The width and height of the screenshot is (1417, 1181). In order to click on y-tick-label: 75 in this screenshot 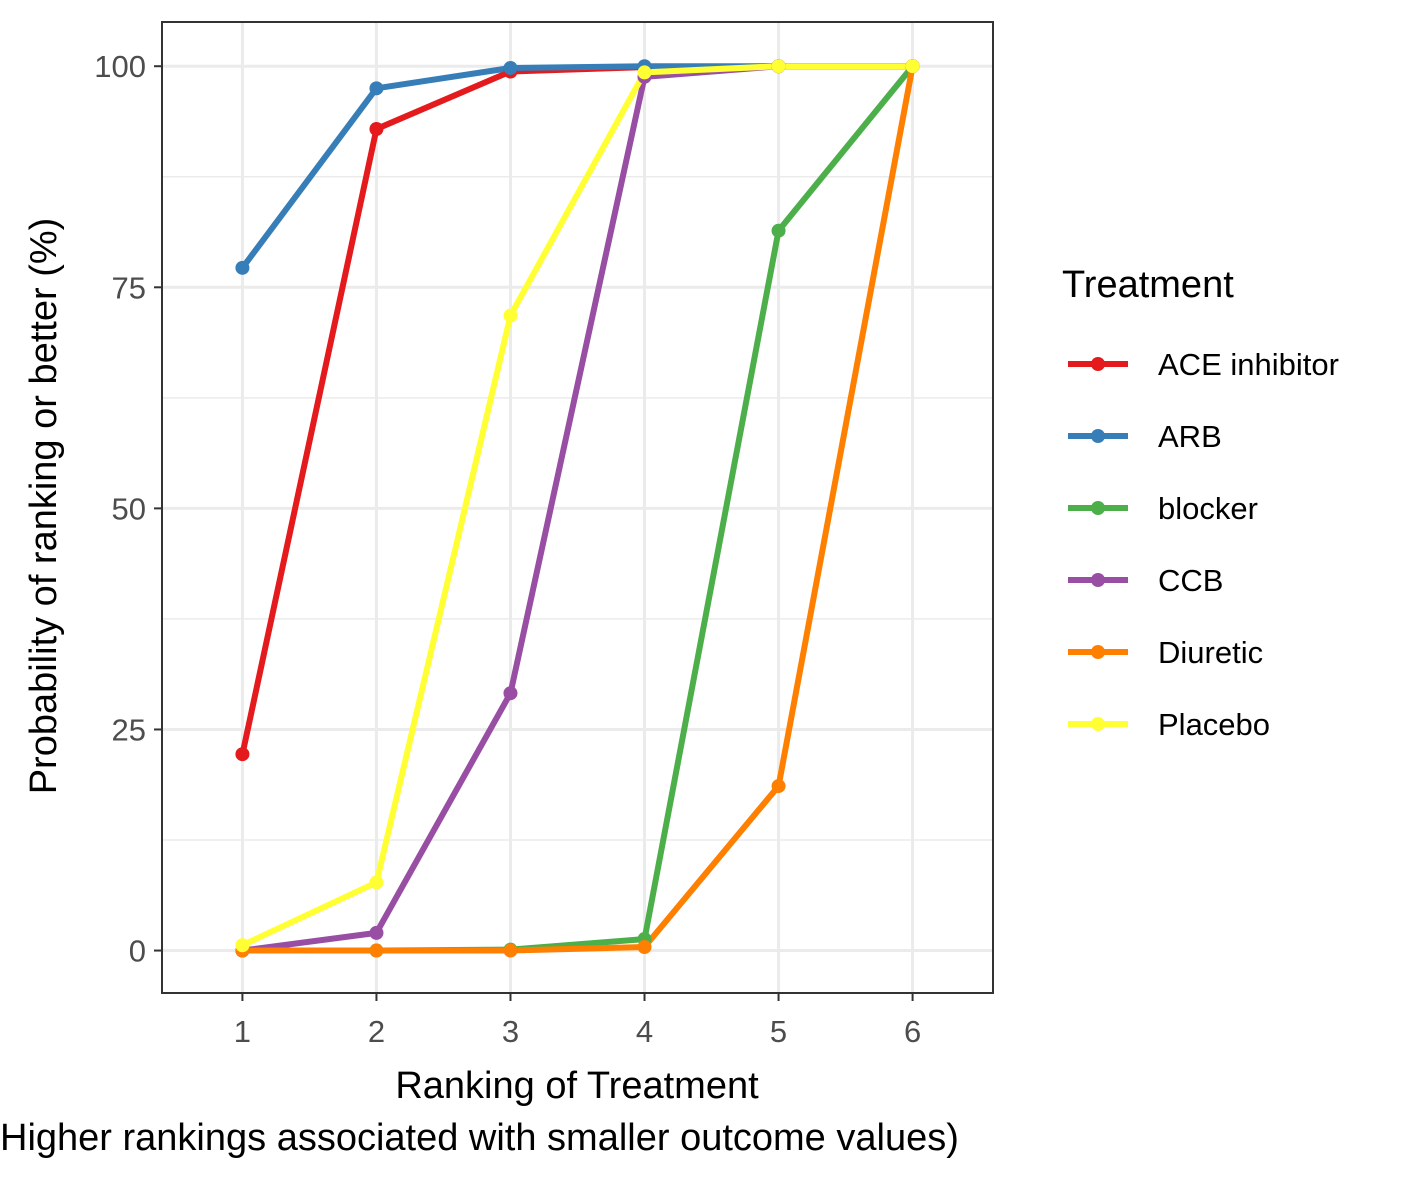, I will do `click(129, 287)`.